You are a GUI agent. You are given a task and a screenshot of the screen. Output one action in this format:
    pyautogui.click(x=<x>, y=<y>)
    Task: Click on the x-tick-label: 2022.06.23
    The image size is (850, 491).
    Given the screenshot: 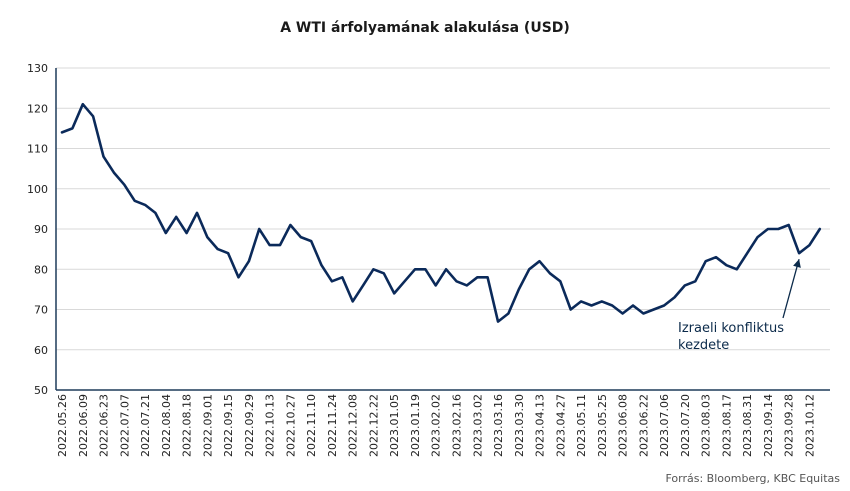 What is the action you would take?
    pyautogui.click(x=104, y=425)
    